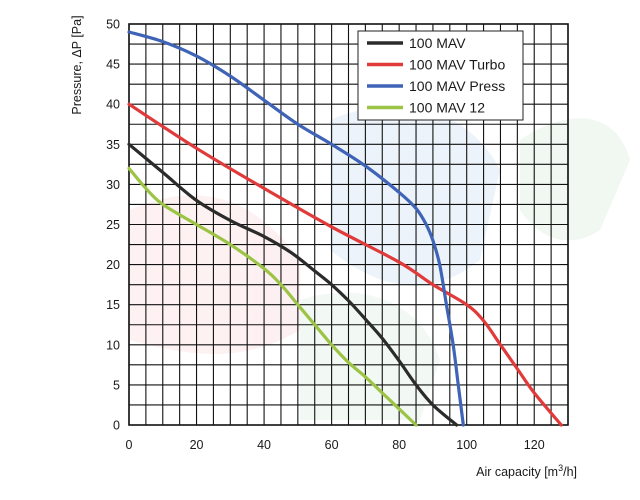 The image size is (640, 500). What do you see at coordinates (116, 426) in the screenshot?
I see `y-tick-label: 0` at bounding box center [116, 426].